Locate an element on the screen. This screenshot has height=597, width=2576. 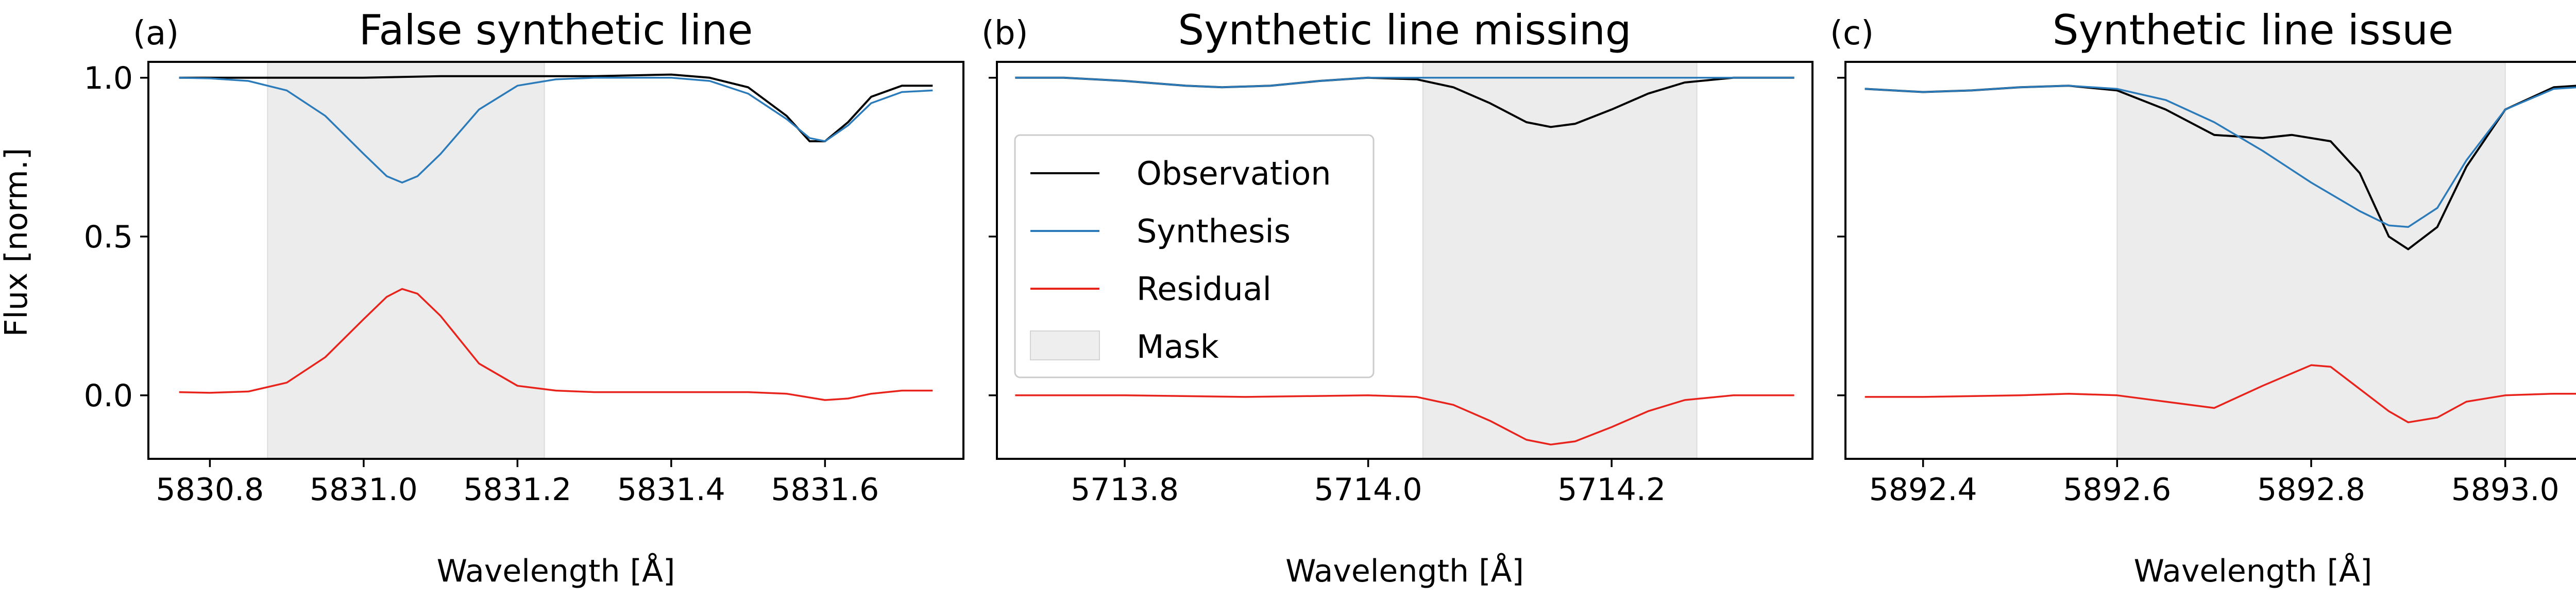
x-tick-label: 5831.6 is located at coordinates (825, 490).